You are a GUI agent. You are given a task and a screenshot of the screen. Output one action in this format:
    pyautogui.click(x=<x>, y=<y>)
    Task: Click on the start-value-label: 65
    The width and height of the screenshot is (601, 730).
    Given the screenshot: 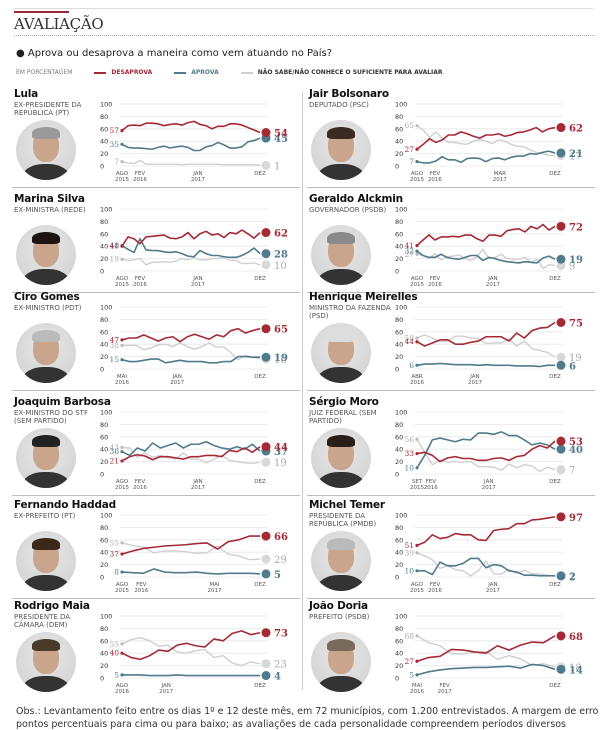 What is the action you would take?
    pyautogui.click(x=409, y=125)
    